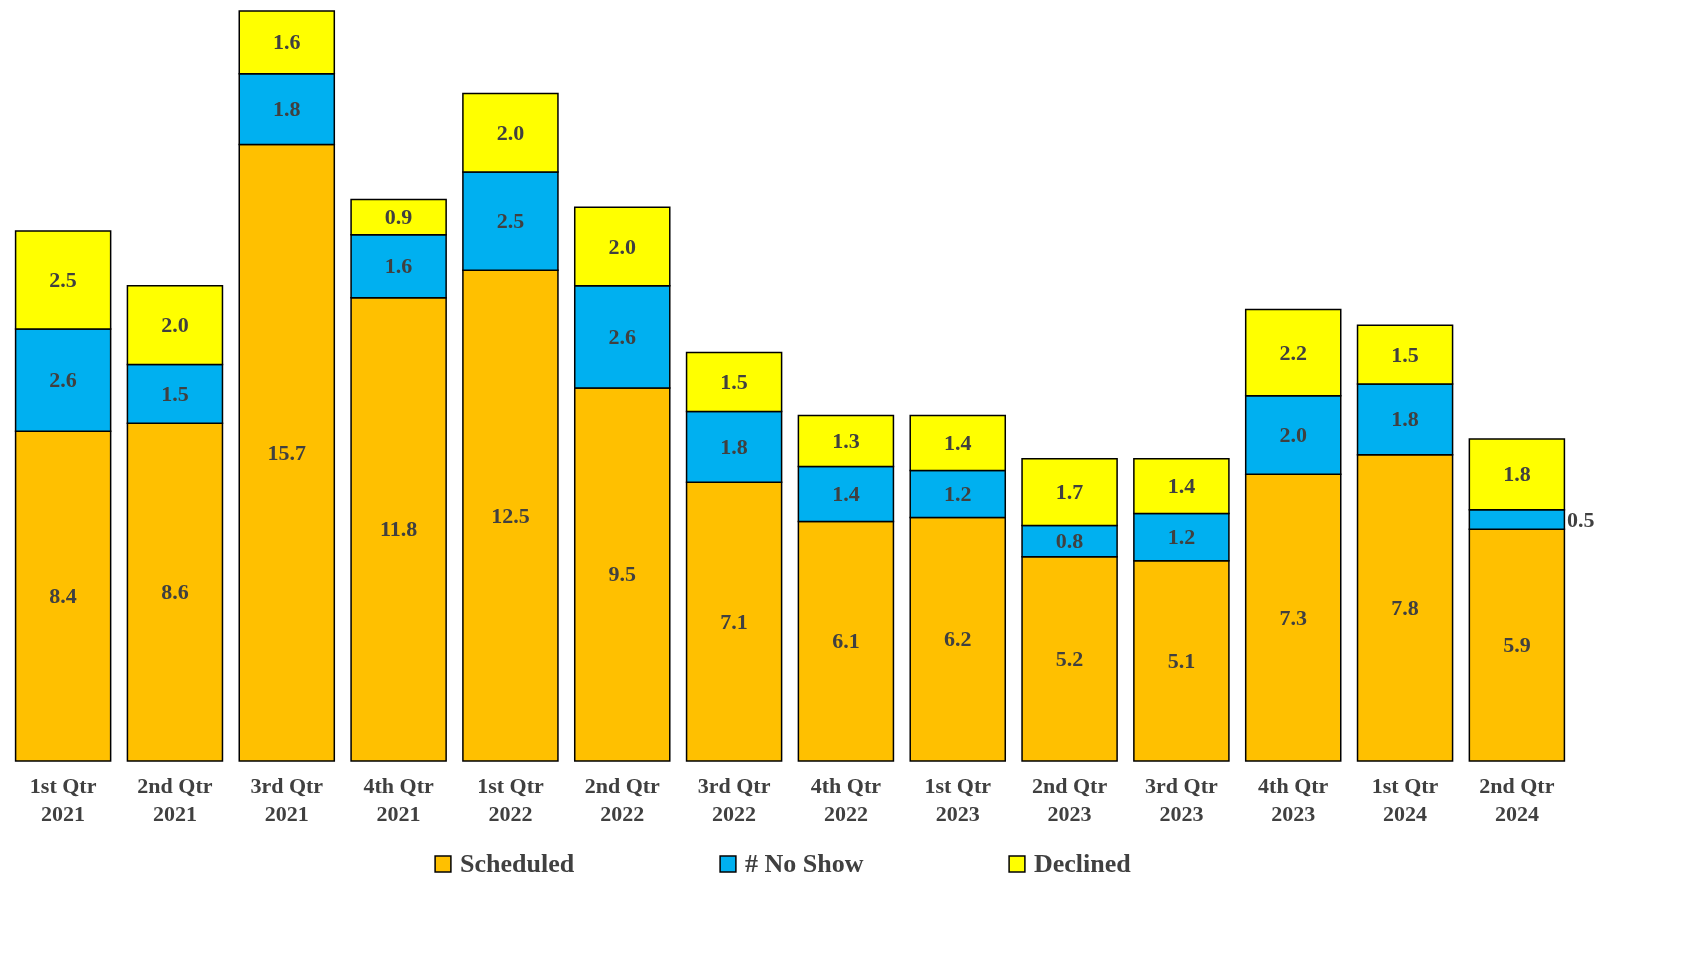  Describe the element at coordinates (1069, 492) in the screenshot. I see `data-label: 1.7` at that location.